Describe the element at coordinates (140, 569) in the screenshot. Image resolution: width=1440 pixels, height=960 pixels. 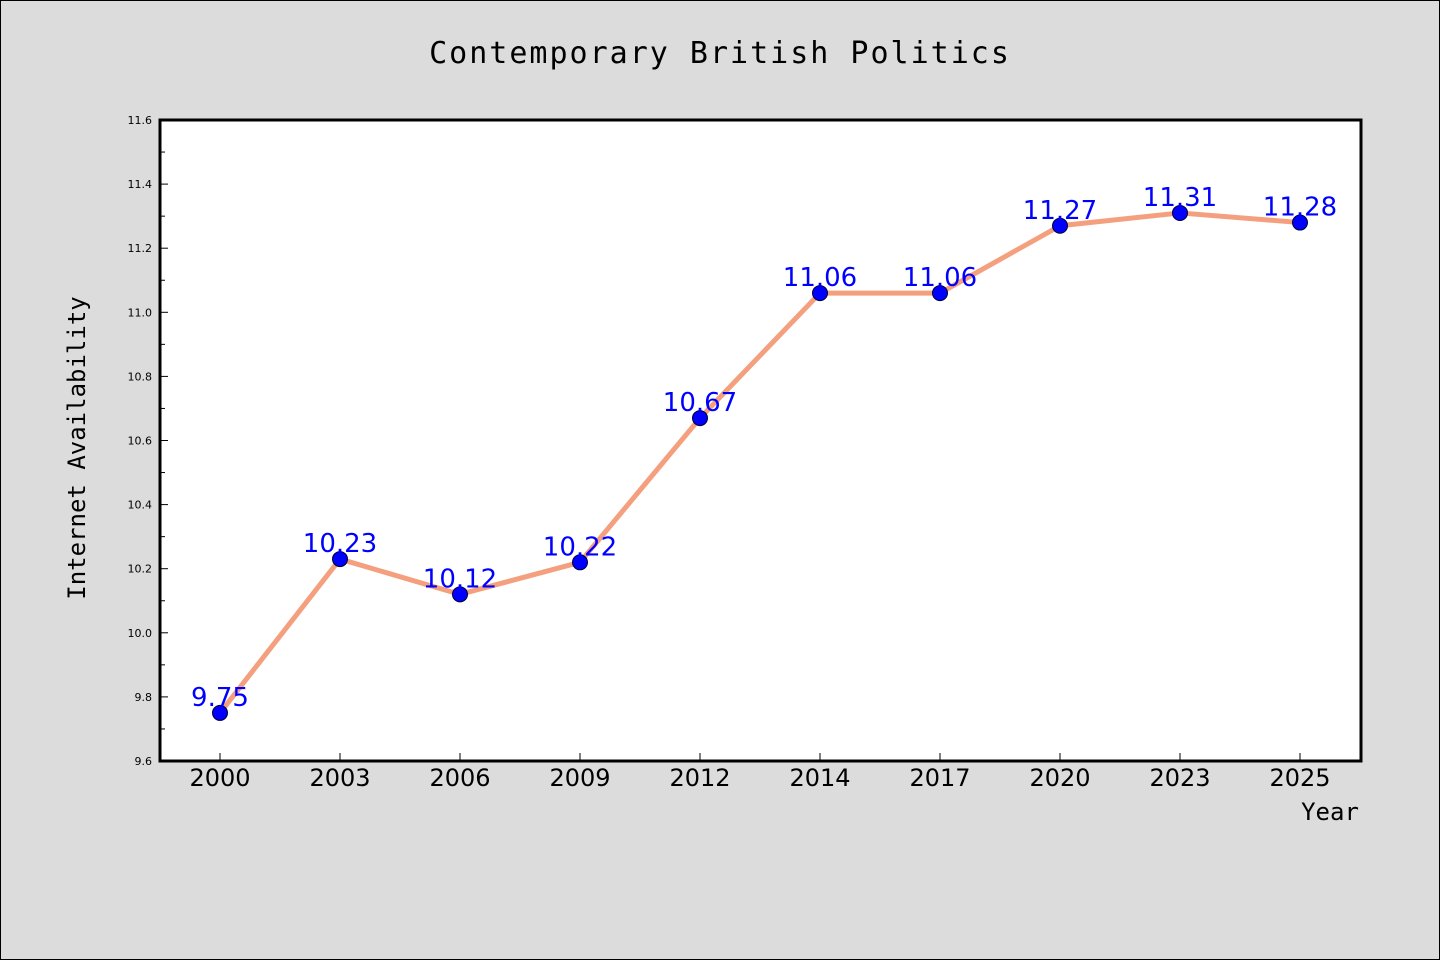
I see `y-tick-label: 10.2` at that location.